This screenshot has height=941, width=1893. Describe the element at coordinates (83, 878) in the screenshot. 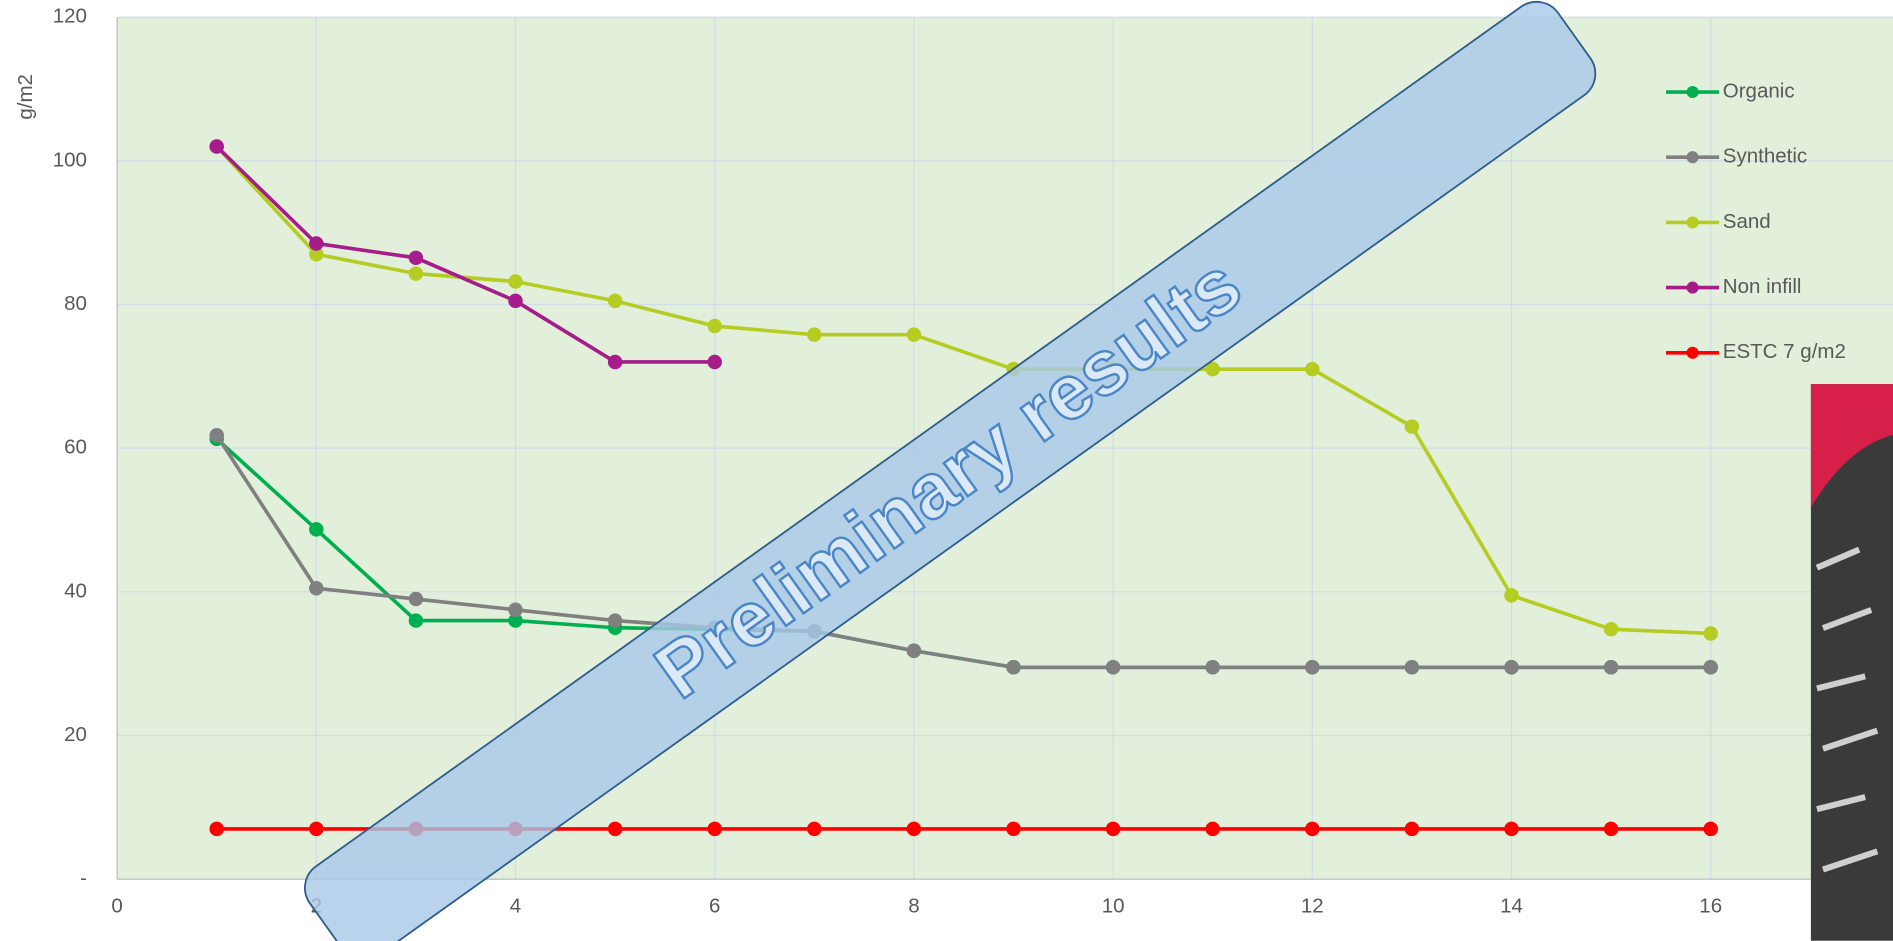

I see `y-tick-label: -` at that location.